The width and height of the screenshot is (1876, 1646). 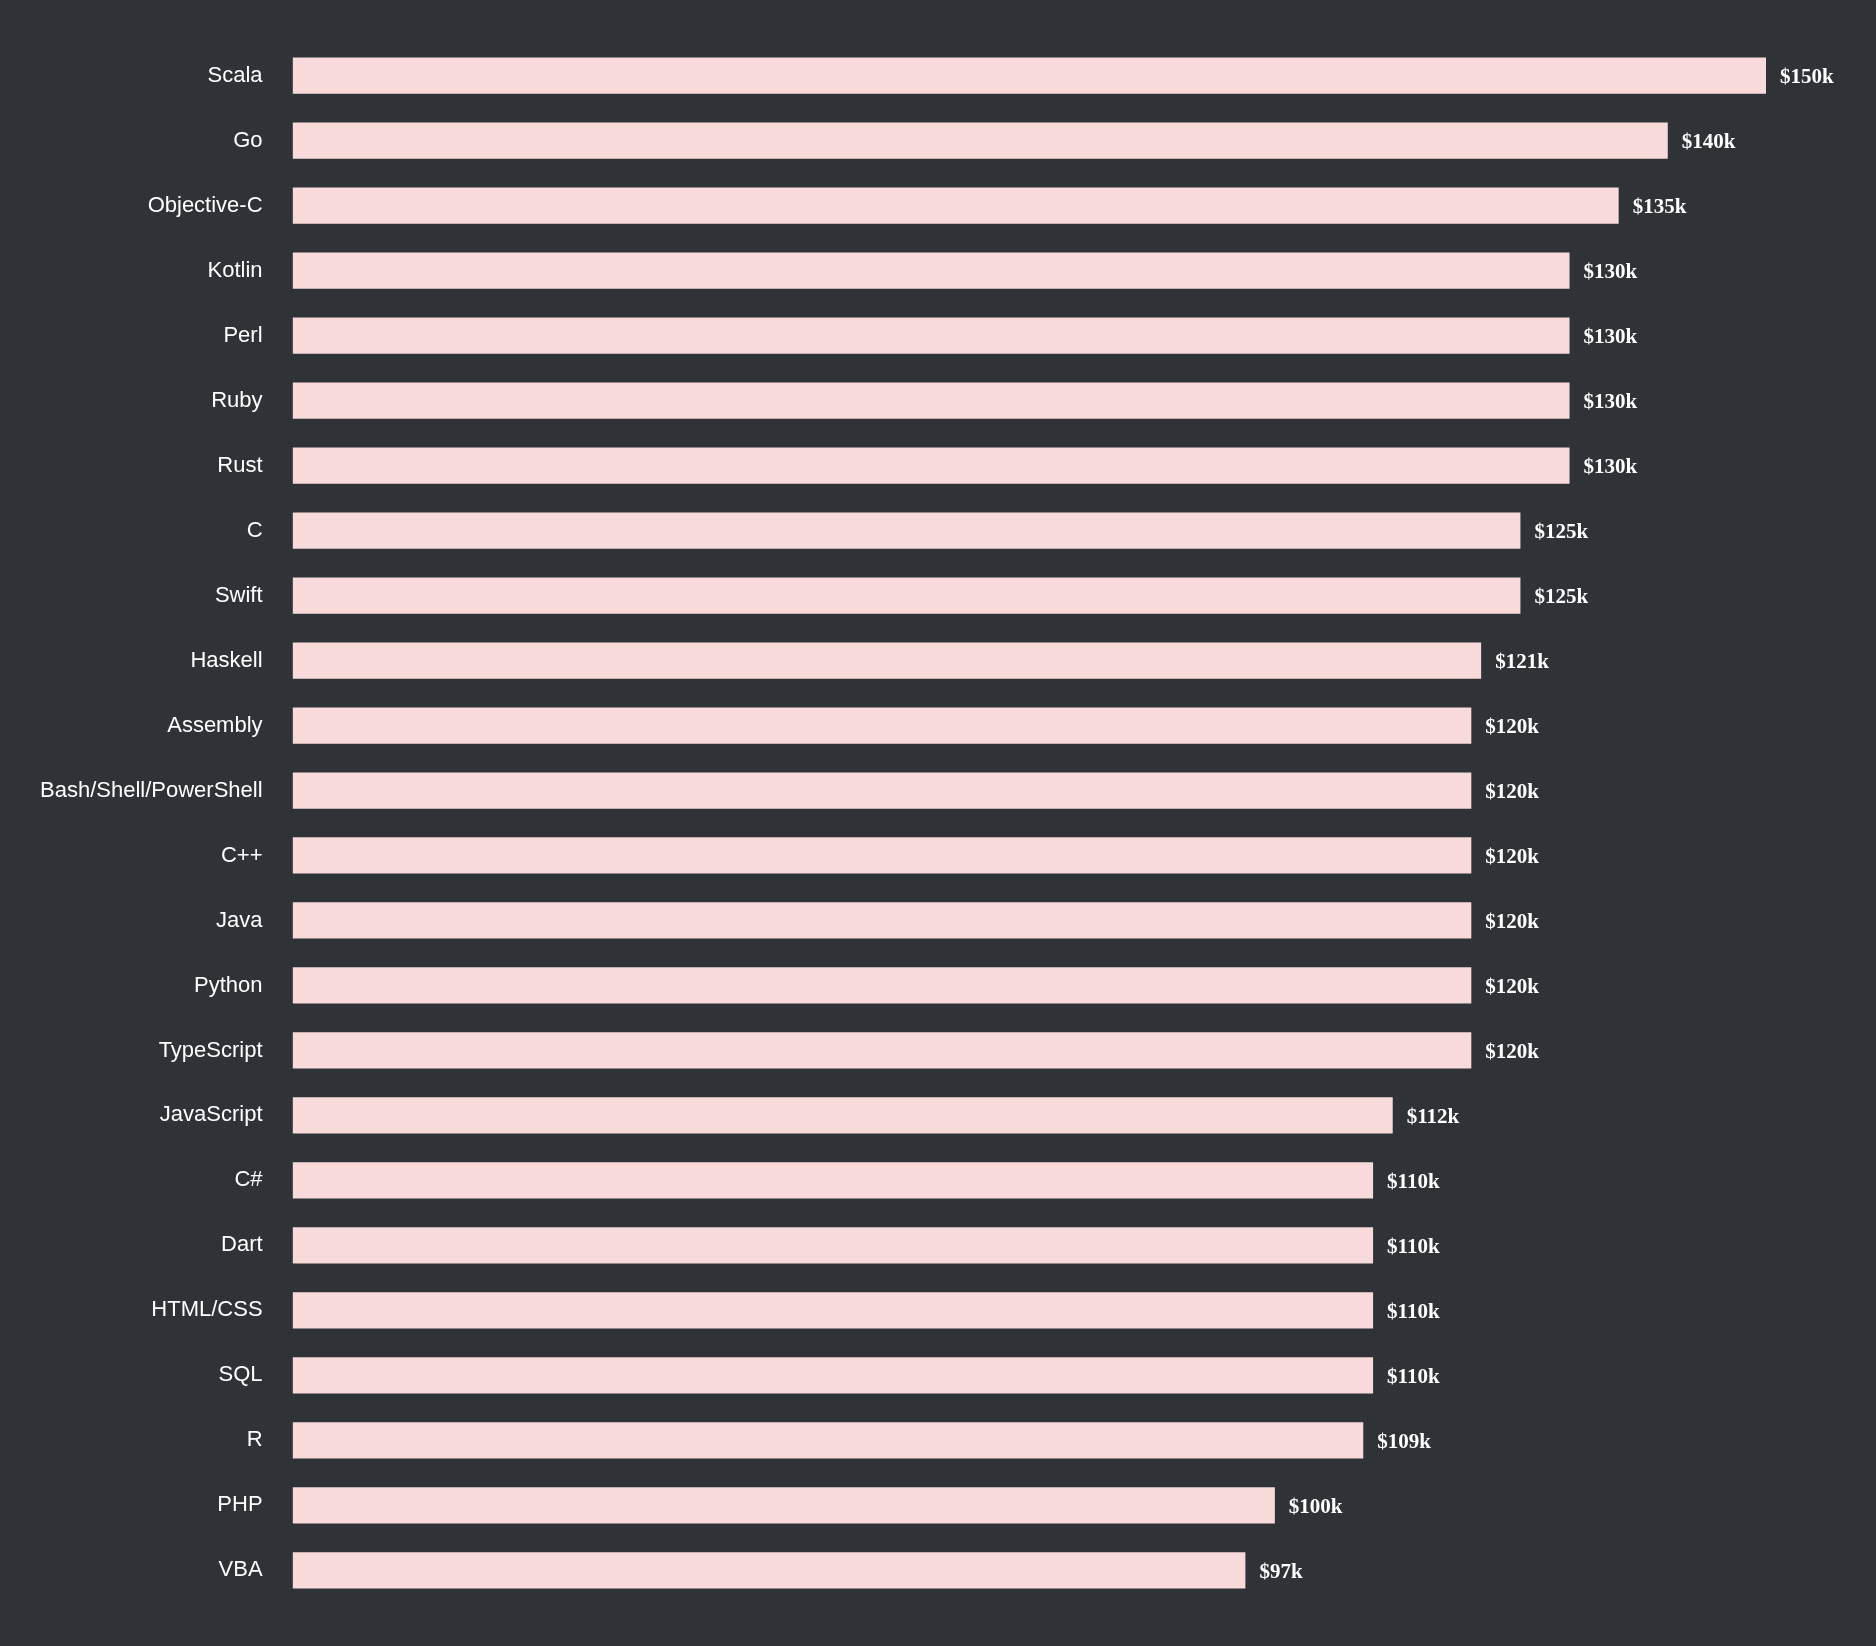 What do you see at coordinates (235, 74) in the screenshot?
I see `y-tick-label: Scala` at bounding box center [235, 74].